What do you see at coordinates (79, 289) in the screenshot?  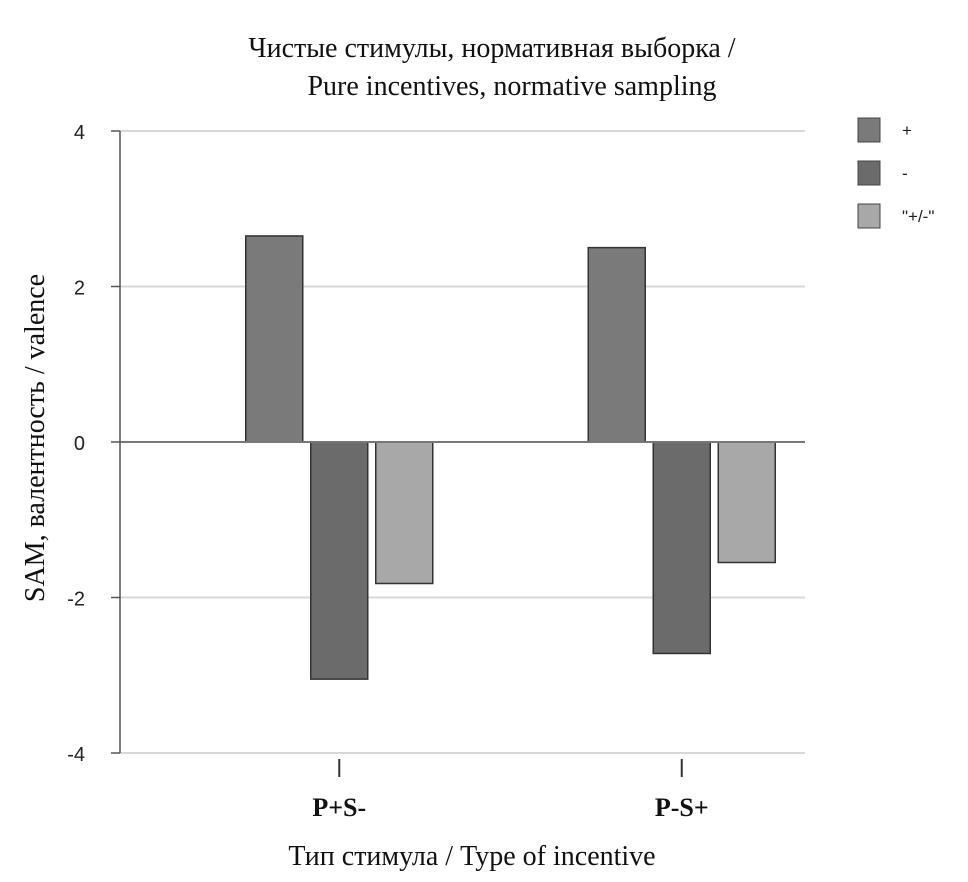 I see `y-tick-label: 2` at bounding box center [79, 289].